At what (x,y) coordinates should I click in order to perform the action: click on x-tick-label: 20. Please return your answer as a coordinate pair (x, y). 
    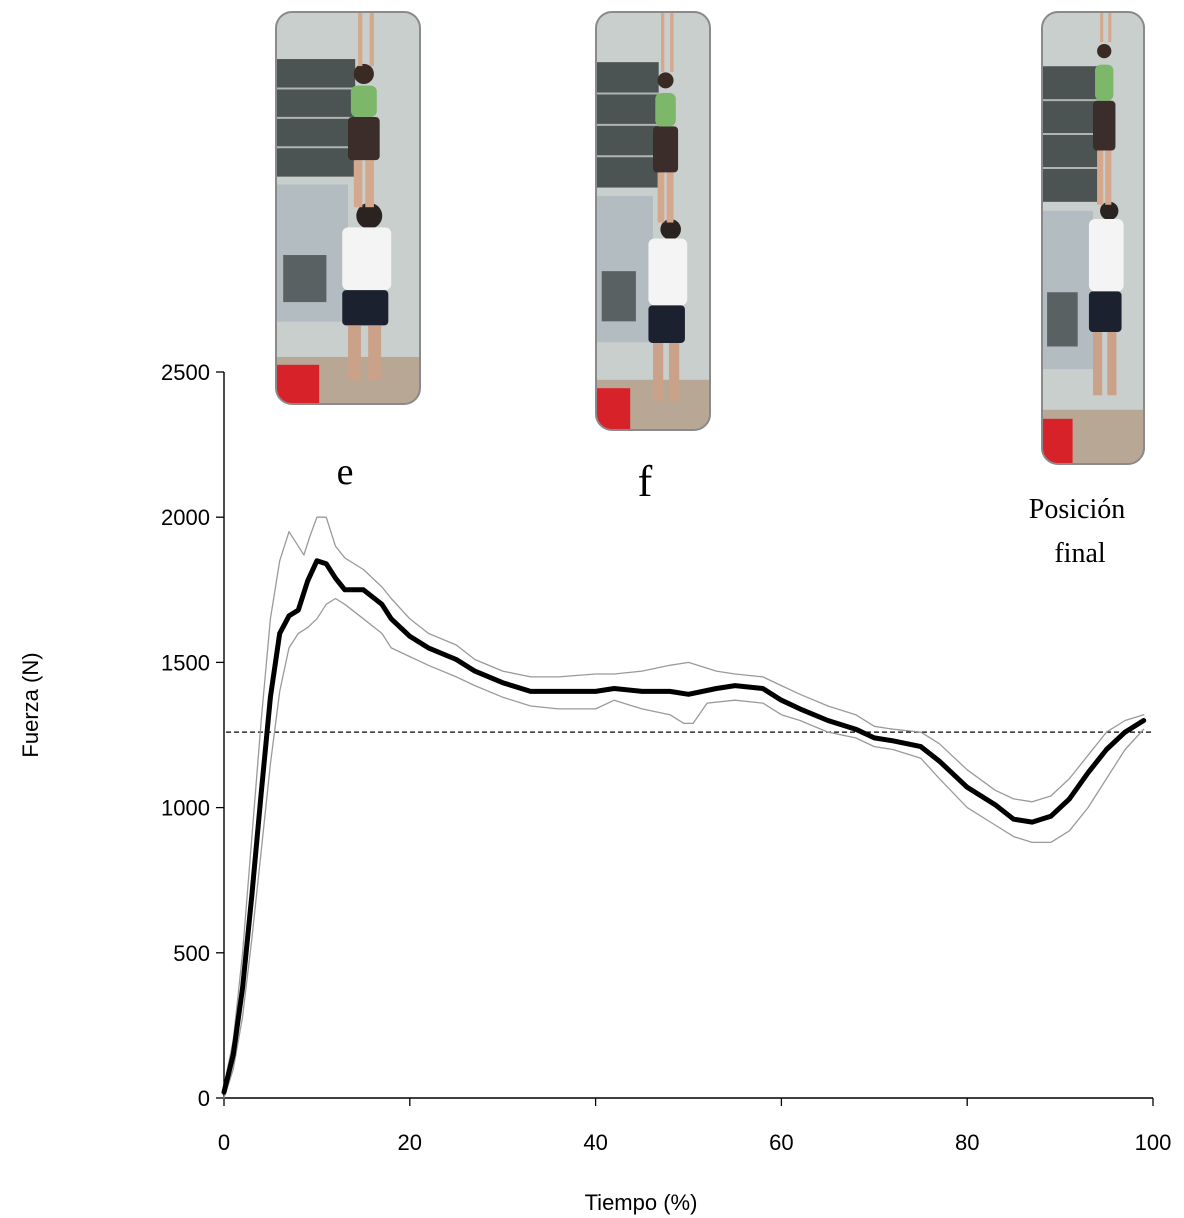
    Looking at the image, I should click on (410, 1142).